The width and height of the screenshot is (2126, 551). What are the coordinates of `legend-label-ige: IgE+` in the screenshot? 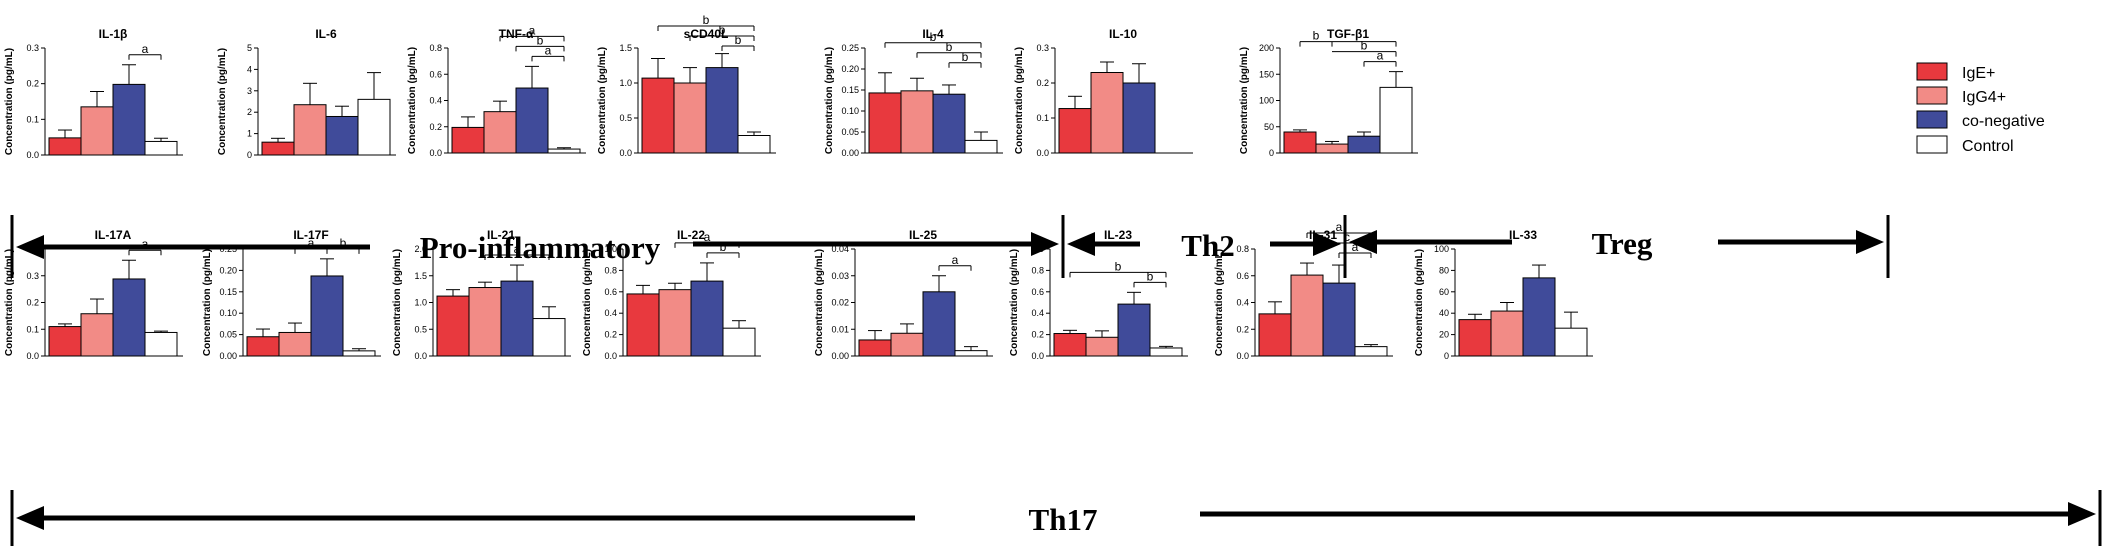 It's located at (1978, 73).